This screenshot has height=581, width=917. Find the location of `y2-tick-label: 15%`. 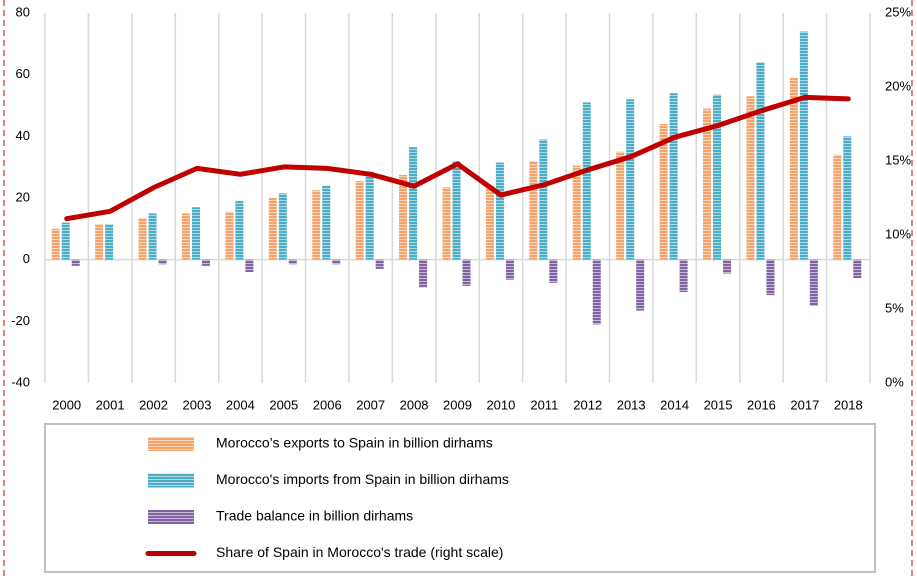

y2-tick-label: 15% is located at coordinates (898, 159).